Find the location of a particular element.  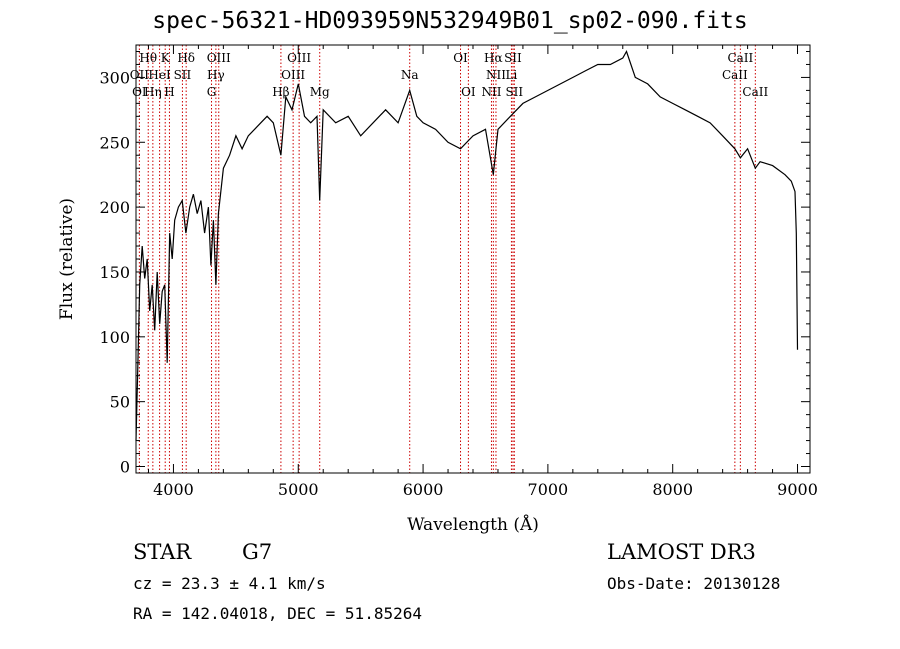

x-tick-label: 9000 is located at coordinates (797, 489).